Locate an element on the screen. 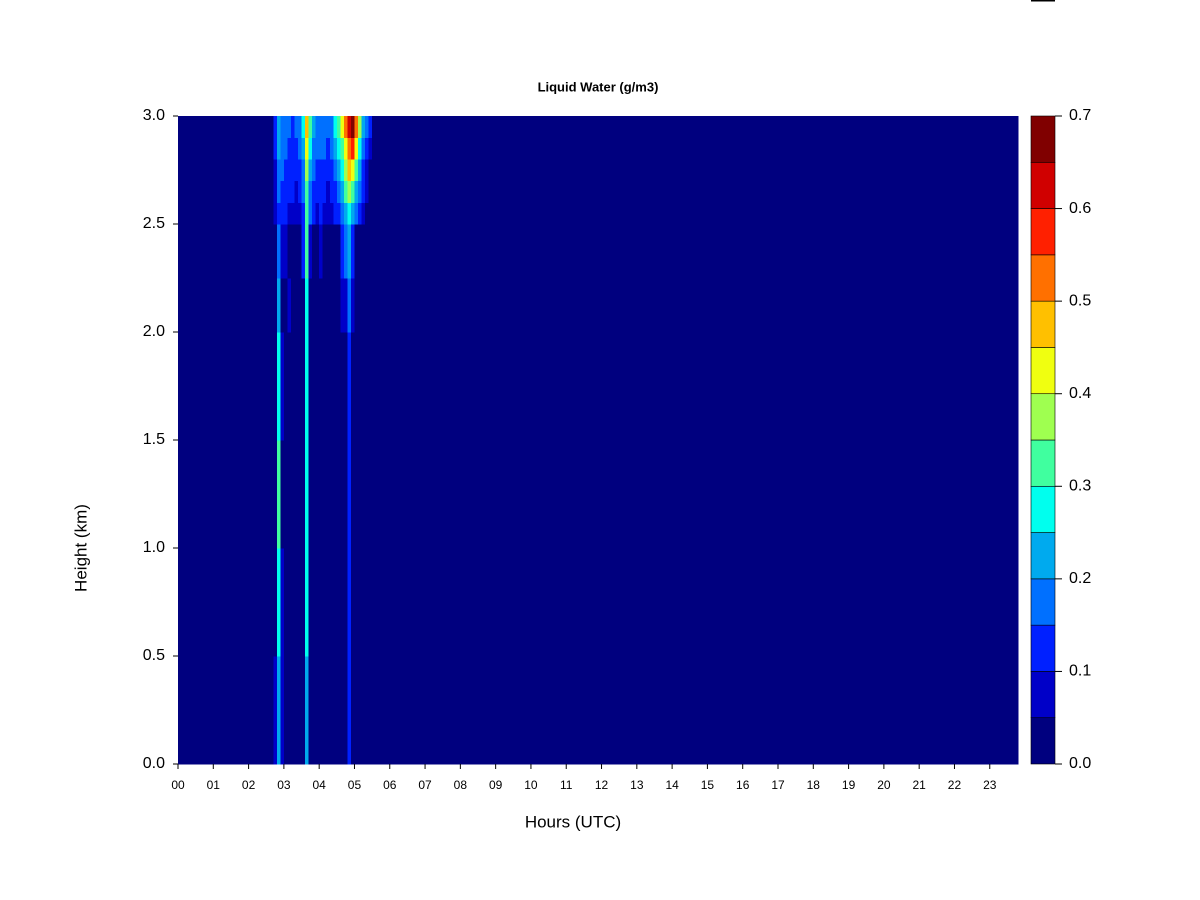  x-tick-label: 21 is located at coordinates (919, 785).